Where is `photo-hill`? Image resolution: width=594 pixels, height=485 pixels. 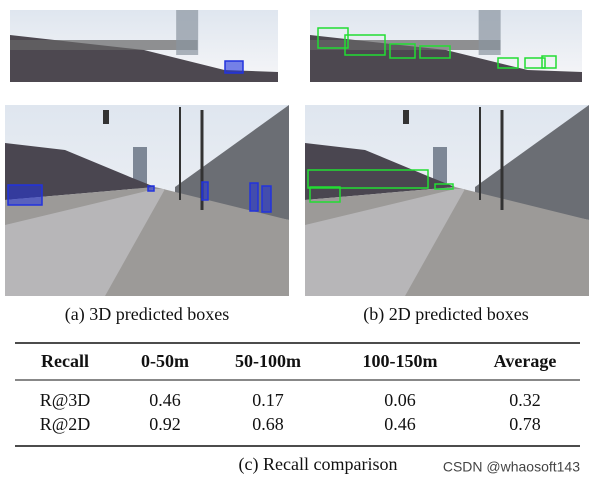 photo-hill is located at coordinates (380, 171).